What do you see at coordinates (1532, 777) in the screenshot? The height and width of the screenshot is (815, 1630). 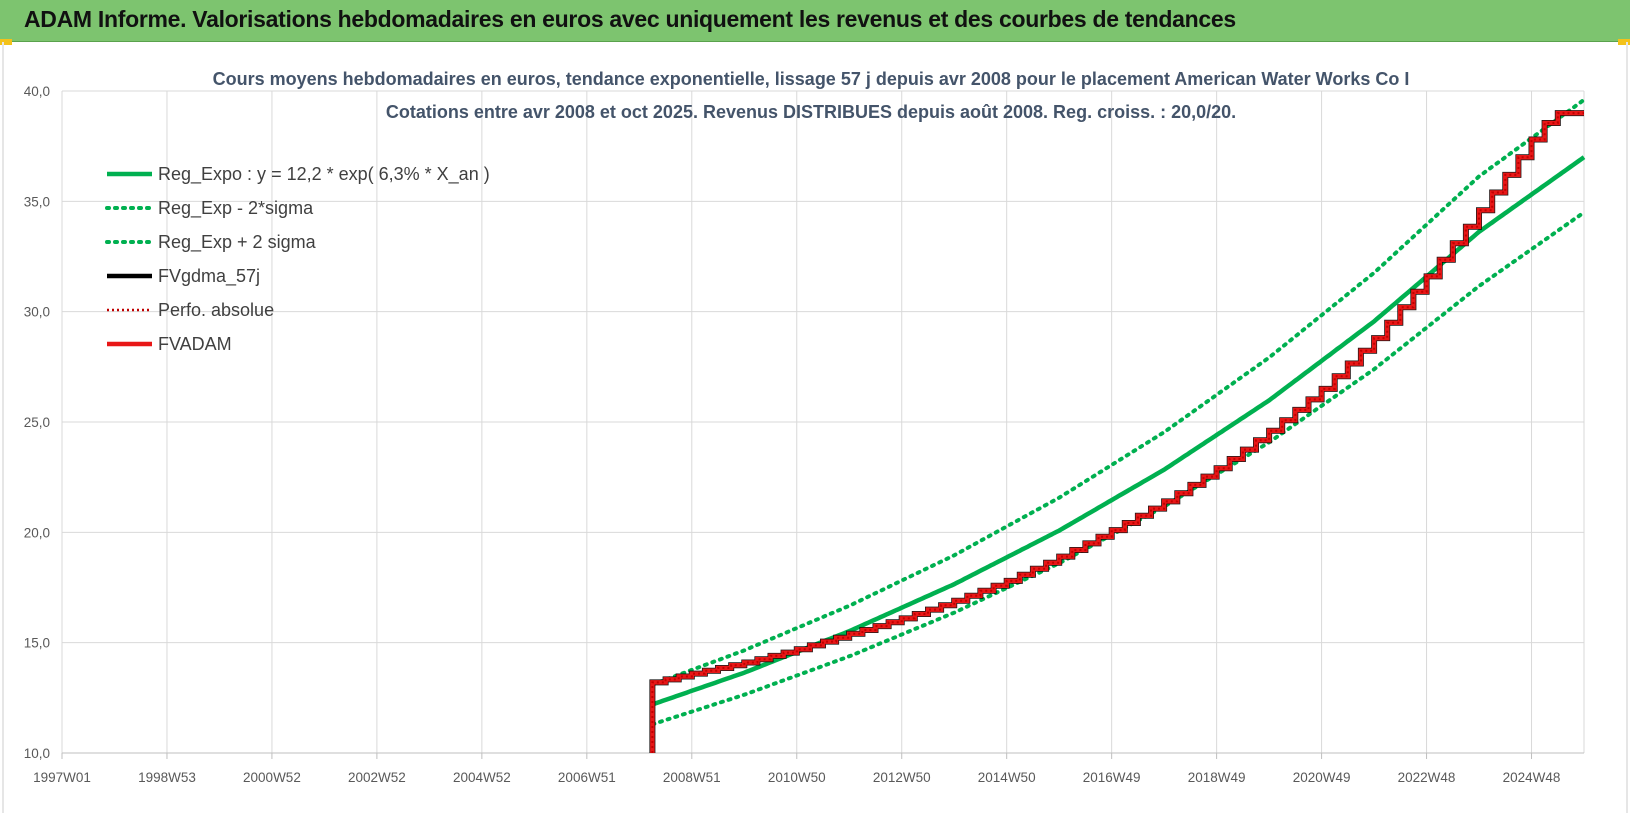 I see `x-tick-label: 2024W48` at bounding box center [1532, 777].